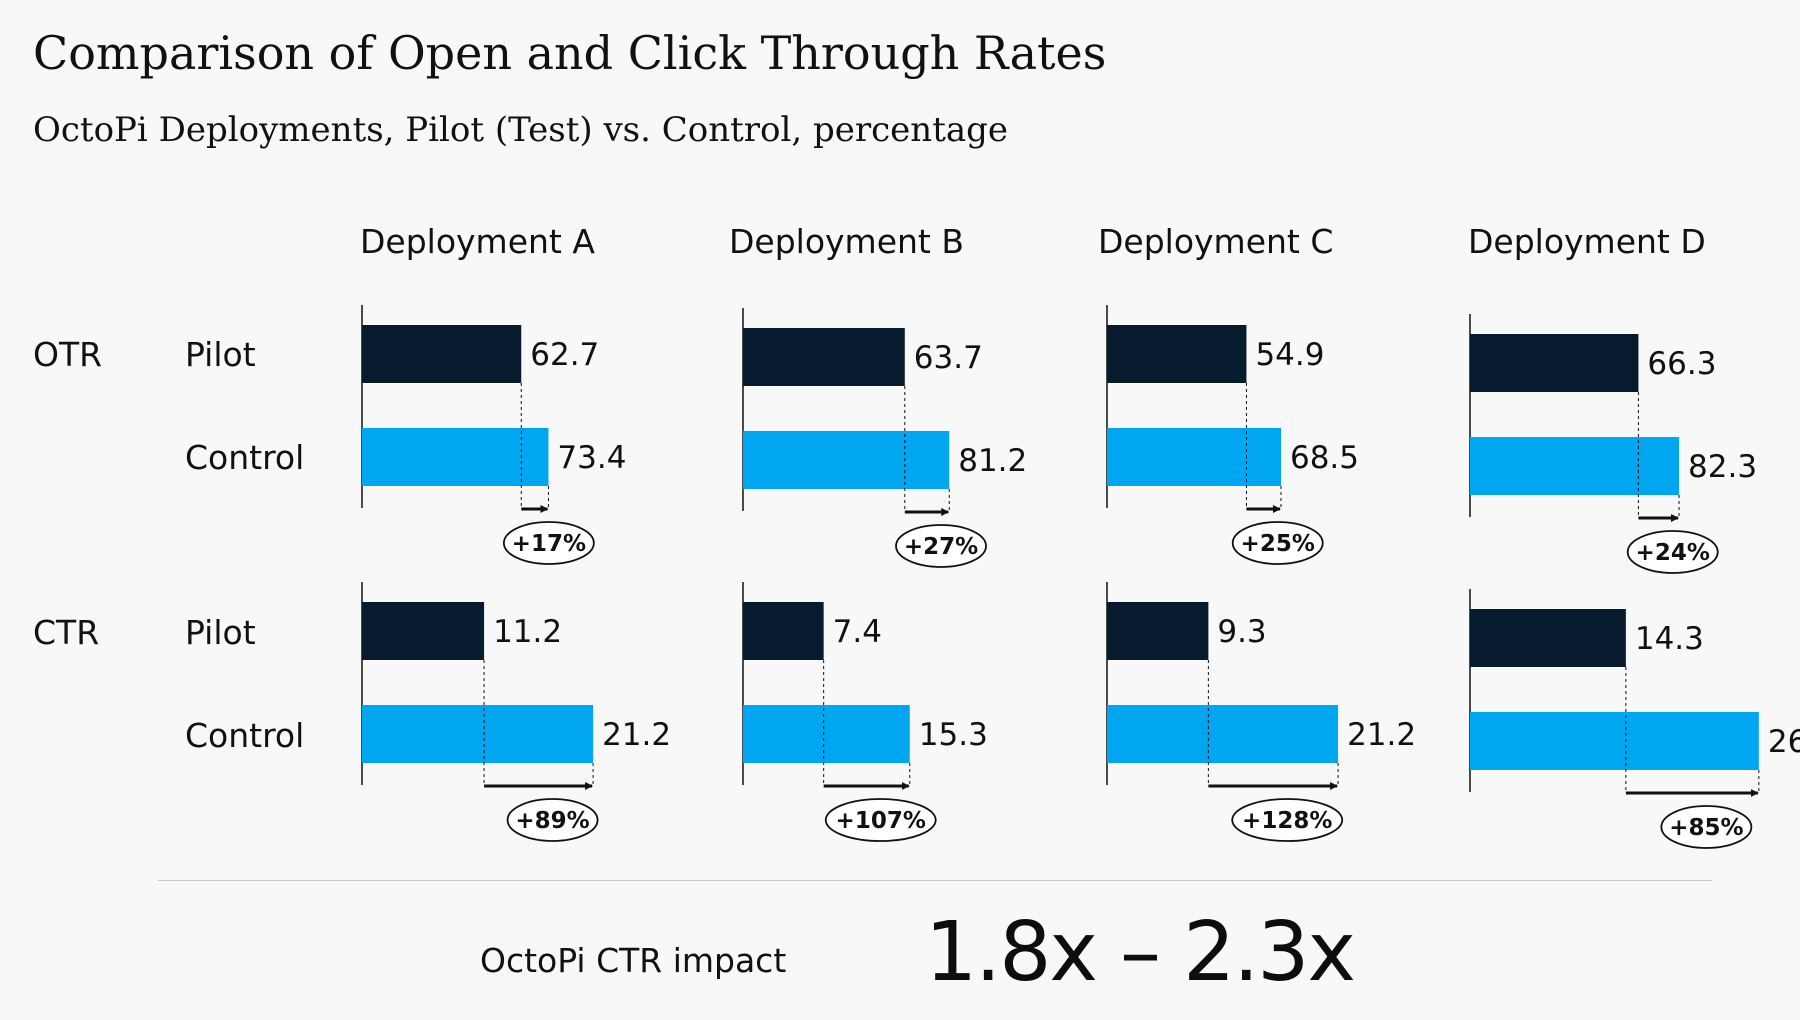  I want to click on otr-deployment-d-control-value-label: 82.3, so click(1722, 467).